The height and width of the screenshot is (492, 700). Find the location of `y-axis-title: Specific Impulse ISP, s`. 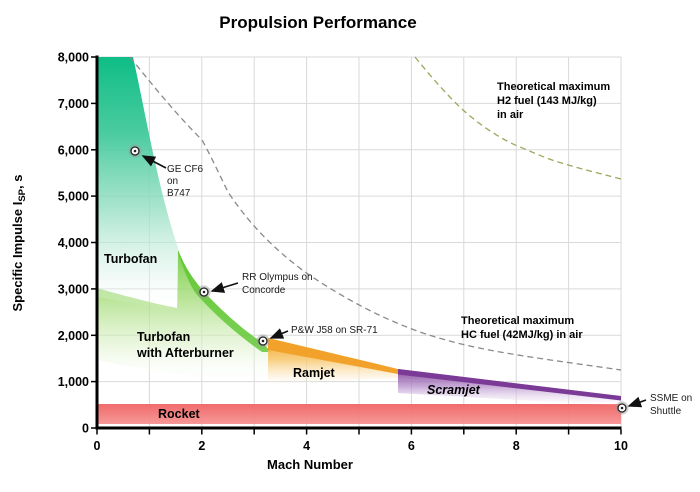

y-axis-title: Specific Impulse ISP, s is located at coordinates (19, 243).